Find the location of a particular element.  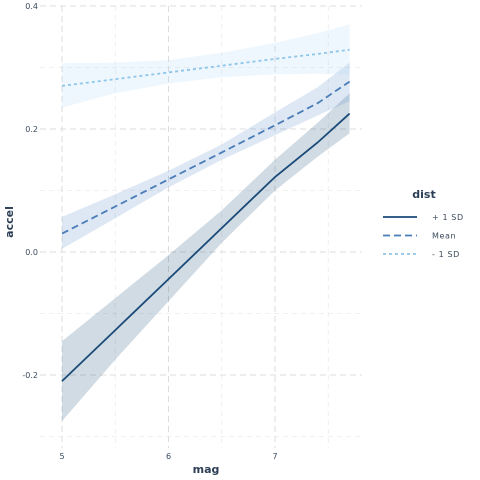

x-tick-label: 6 is located at coordinates (168, 456).